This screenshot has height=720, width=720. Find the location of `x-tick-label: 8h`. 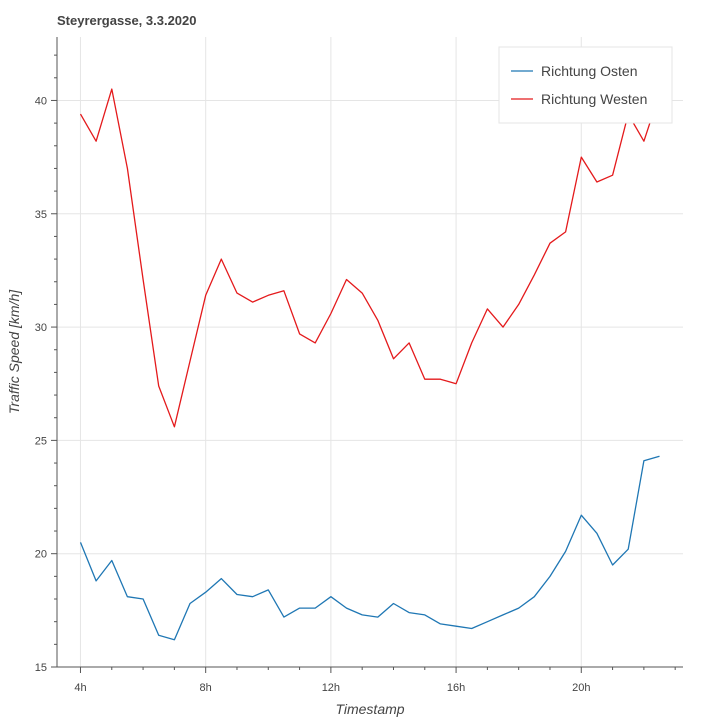

x-tick-label: 8h is located at coordinates (206, 688).